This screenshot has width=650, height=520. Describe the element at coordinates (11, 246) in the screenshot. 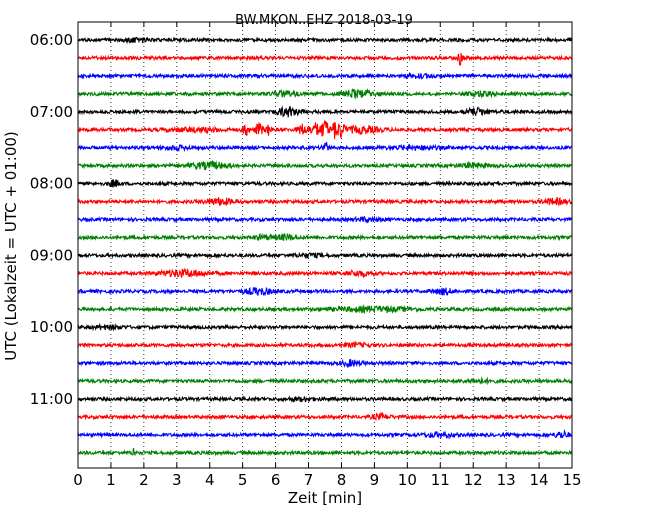

I see `y-axis-label: UTC (Lokalzeit = UTC + 01:00)` at that location.